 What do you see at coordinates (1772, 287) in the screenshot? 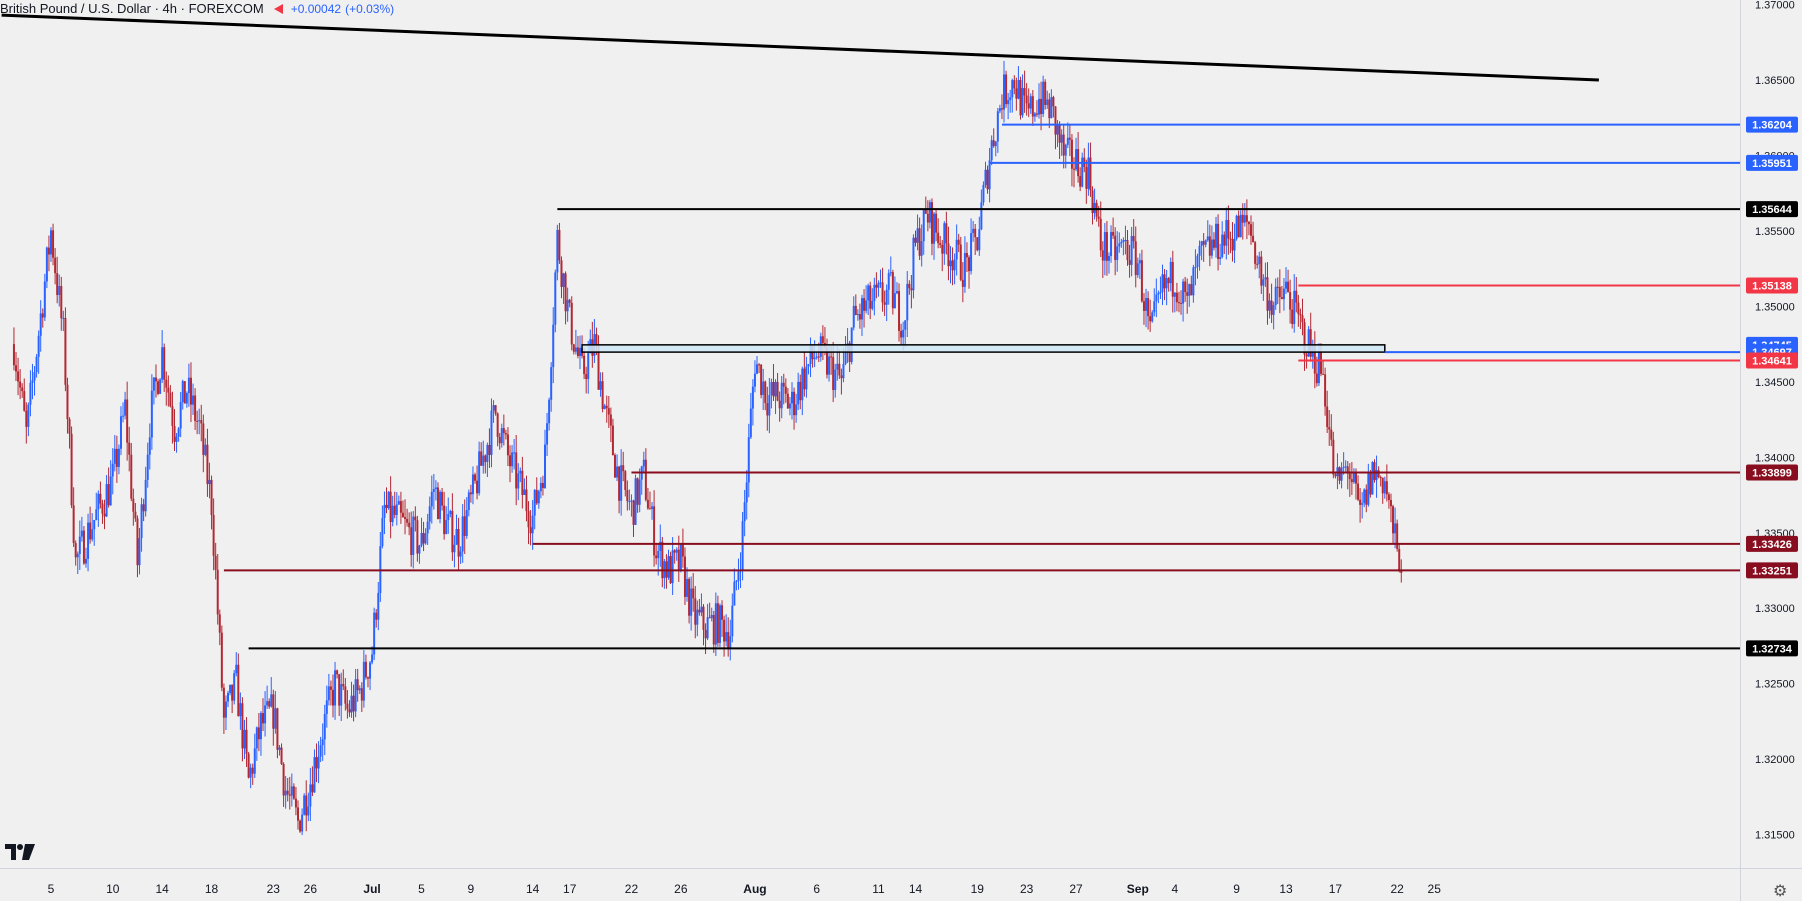
I see `price-level-label: 1.35138` at bounding box center [1772, 287].